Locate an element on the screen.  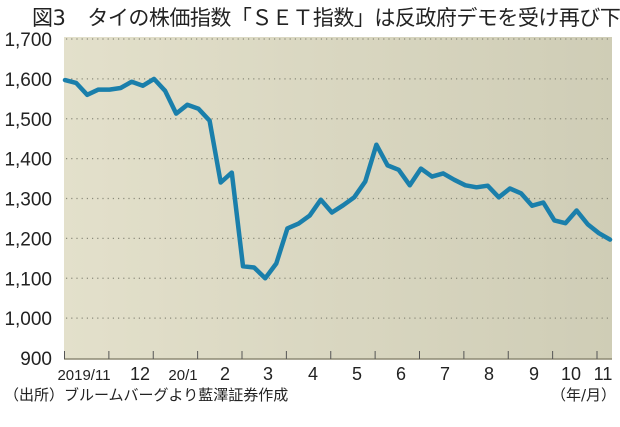
title-text: タイの株価指数「ＳＥＴ指数」は反政府デモを受け再び下落 is located at coordinates (353, 18).